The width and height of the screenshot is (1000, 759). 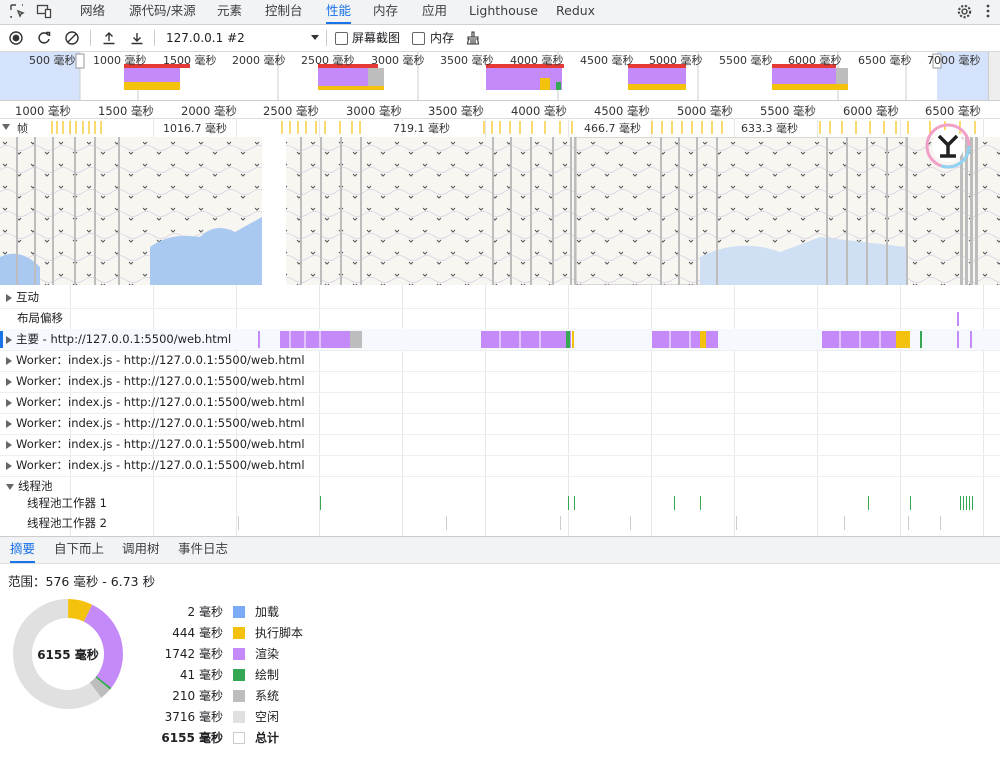 What do you see at coordinates (284, 10) in the screenshot?
I see `tab-console: 控制台` at bounding box center [284, 10].